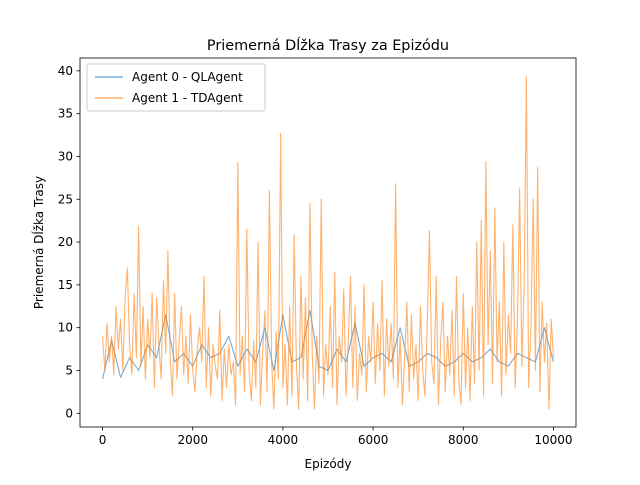  Describe the element at coordinates (187, 77) in the screenshot. I see `legend-label-agent-0: Agent 0 - QLAgent` at that location.